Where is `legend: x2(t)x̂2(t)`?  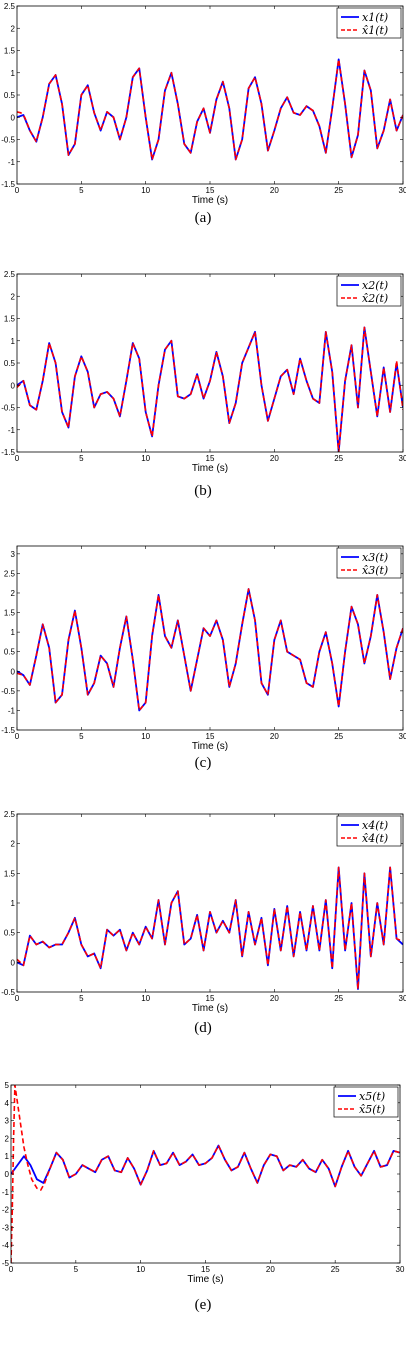 legend: x2(t)x̂2(t) is located at coordinates (369, 291).